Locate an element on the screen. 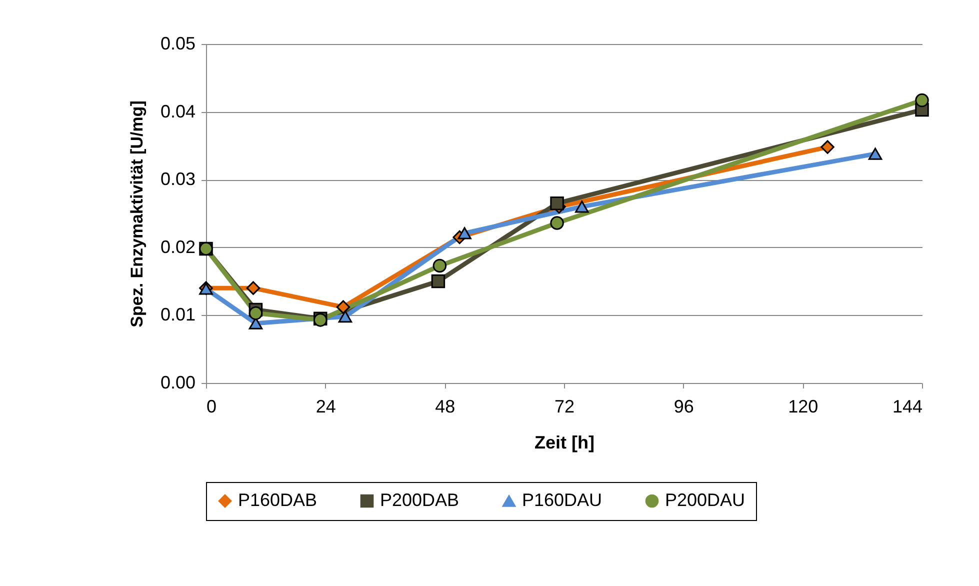 The image size is (979, 586). y-tick-label: 0.04 is located at coordinates (178, 111).